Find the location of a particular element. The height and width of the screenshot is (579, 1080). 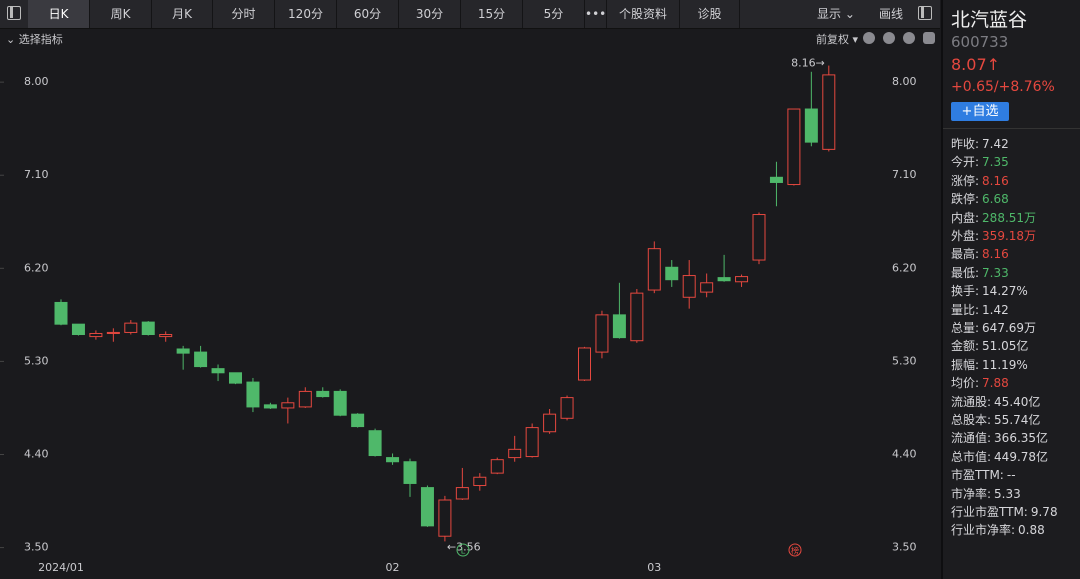

display-menu: 显示 ⌄ is located at coordinates (836, 14).